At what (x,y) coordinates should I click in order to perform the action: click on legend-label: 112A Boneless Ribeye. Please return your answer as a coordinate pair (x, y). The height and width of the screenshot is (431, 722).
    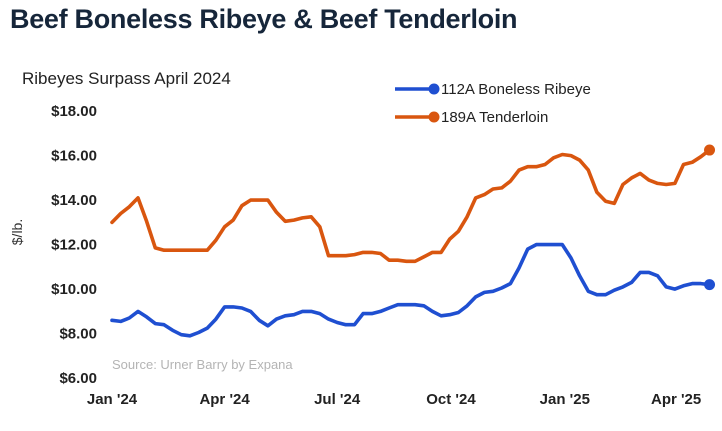
    Looking at the image, I should click on (516, 89).